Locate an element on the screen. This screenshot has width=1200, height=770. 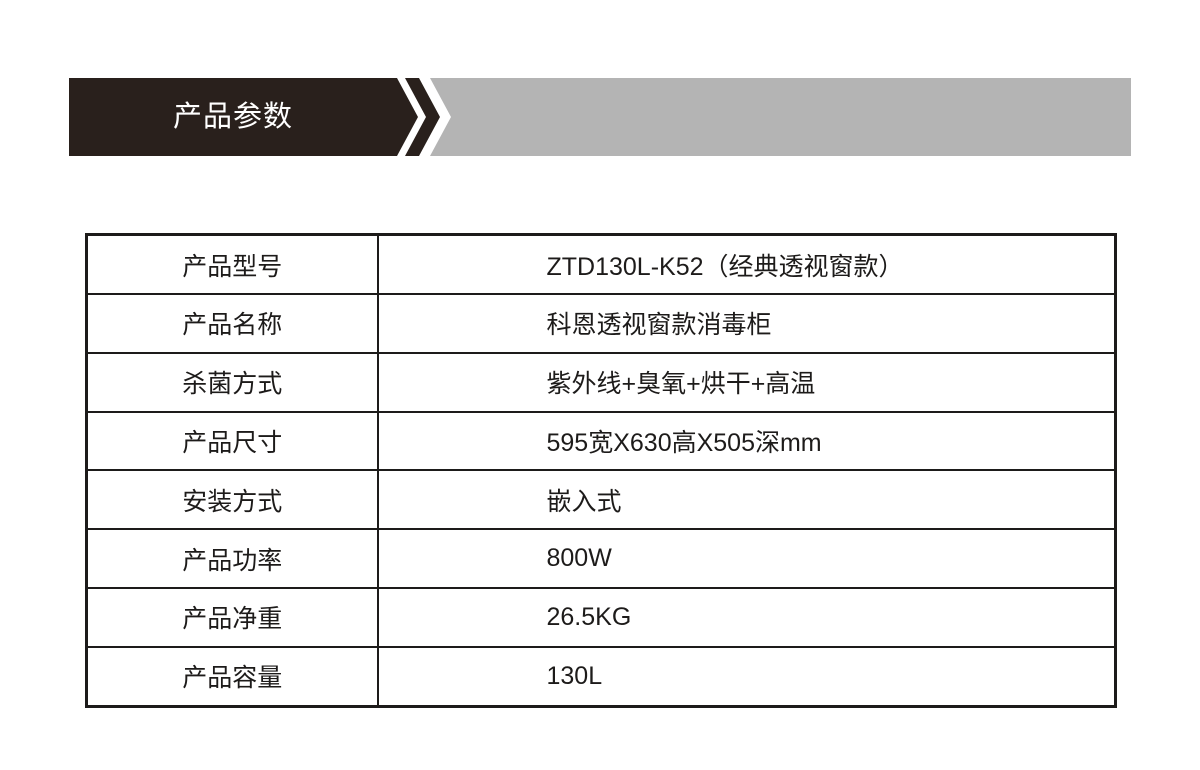
table-row: 产品尺寸 595宽X630高X505深mm is located at coordinates (601, 441).